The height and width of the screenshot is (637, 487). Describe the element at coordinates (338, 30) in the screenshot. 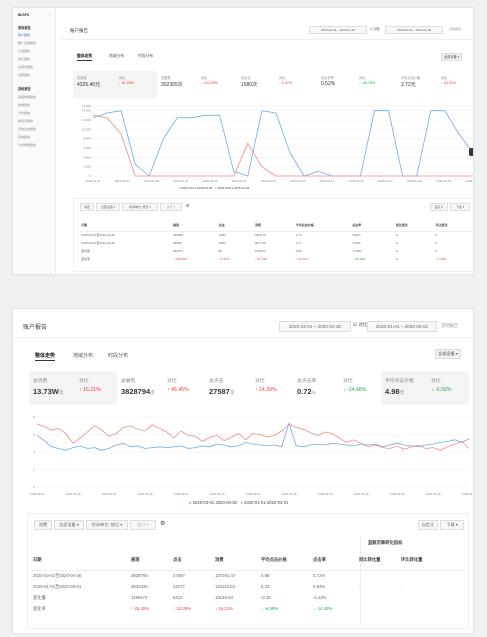

I see `date-range-picker: 2025-04-01 ~ 2025-04-28` at that location.